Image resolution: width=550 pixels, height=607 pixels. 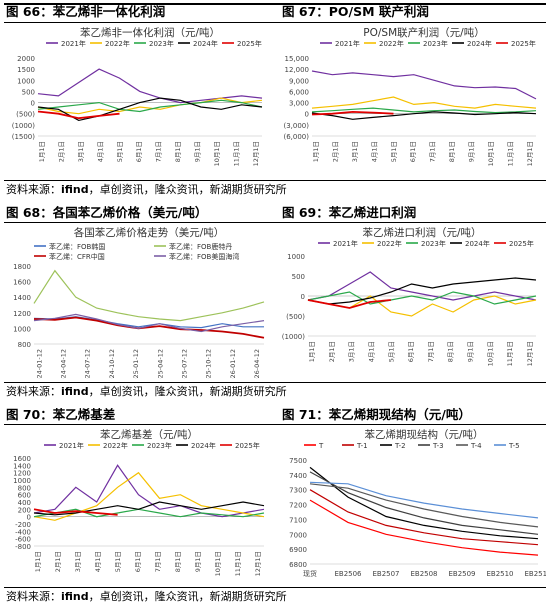 I want to click on figure-70-title: 图 70：苯乙烯基差, so click(x=61, y=414).